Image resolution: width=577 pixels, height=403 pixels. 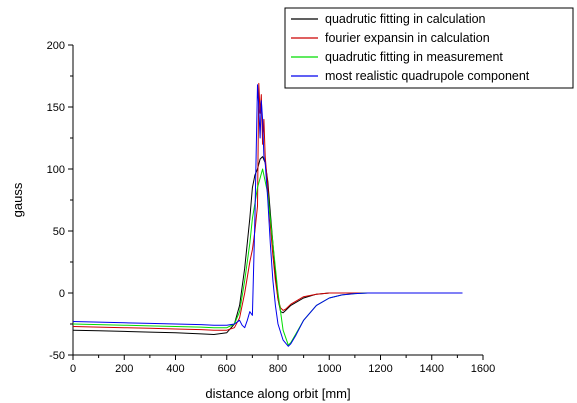 What do you see at coordinates (59, 232) in the screenshot?
I see `y-tick-label: 50` at bounding box center [59, 232].